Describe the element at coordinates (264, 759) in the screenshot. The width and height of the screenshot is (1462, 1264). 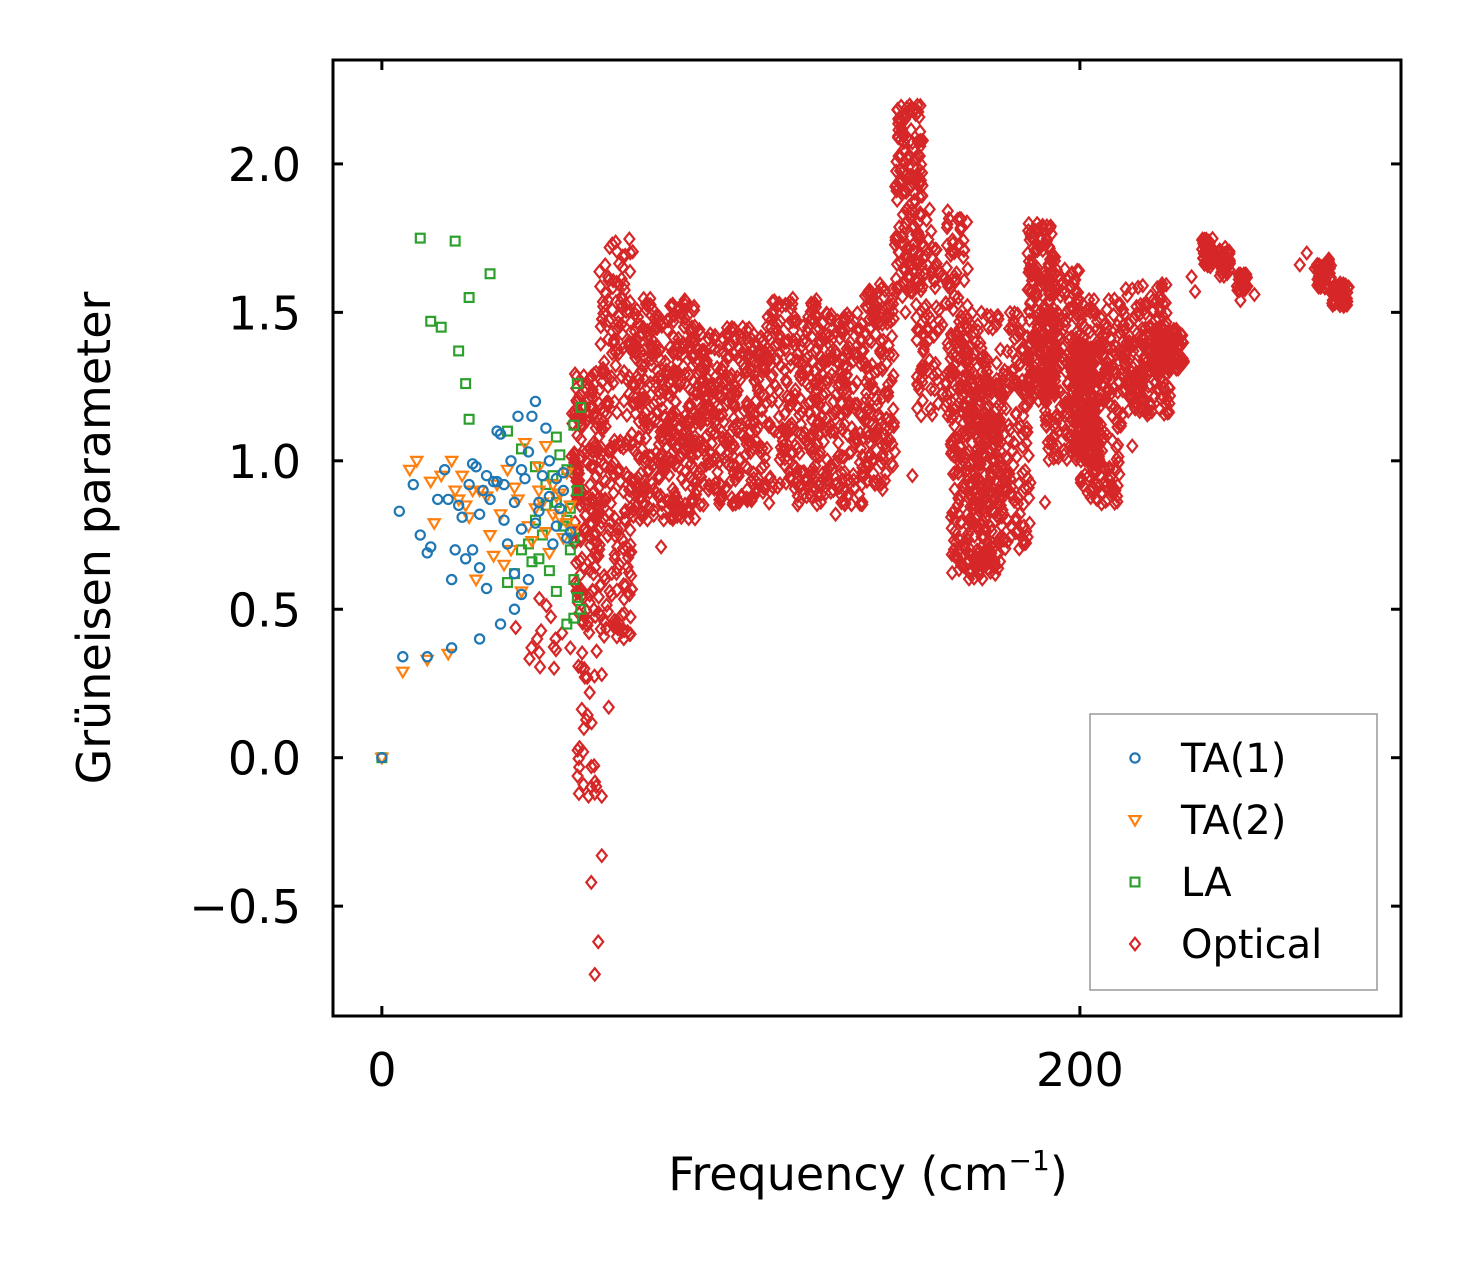
I see `y-tick-label: 0.0` at that location.